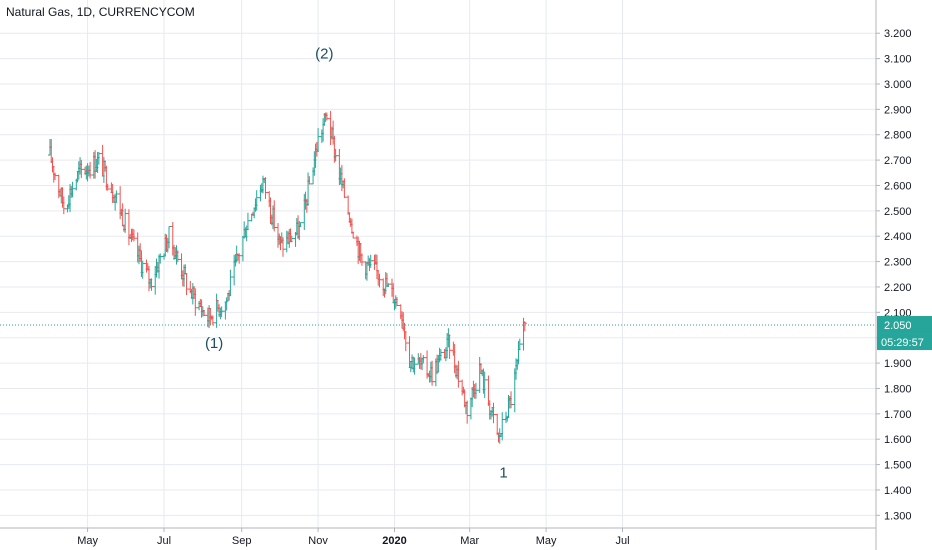 This screenshot has height=550, width=932. I want to click on time-axis: May Jul Sep Nov 2020 Mar May Jul, so click(438, 537).